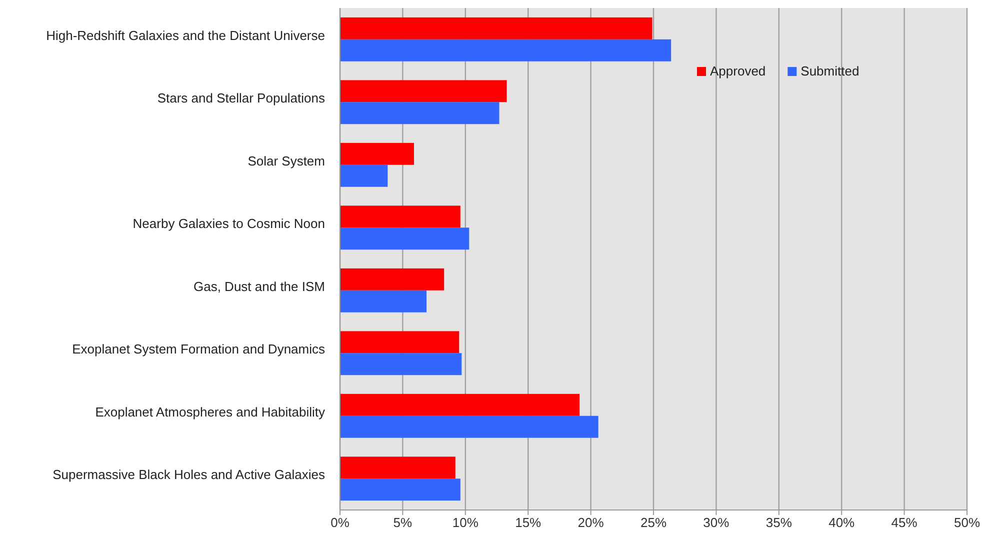  What do you see at coordinates (967, 522) in the screenshot?
I see `x-tick-label: 50%` at bounding box center [967, 522].